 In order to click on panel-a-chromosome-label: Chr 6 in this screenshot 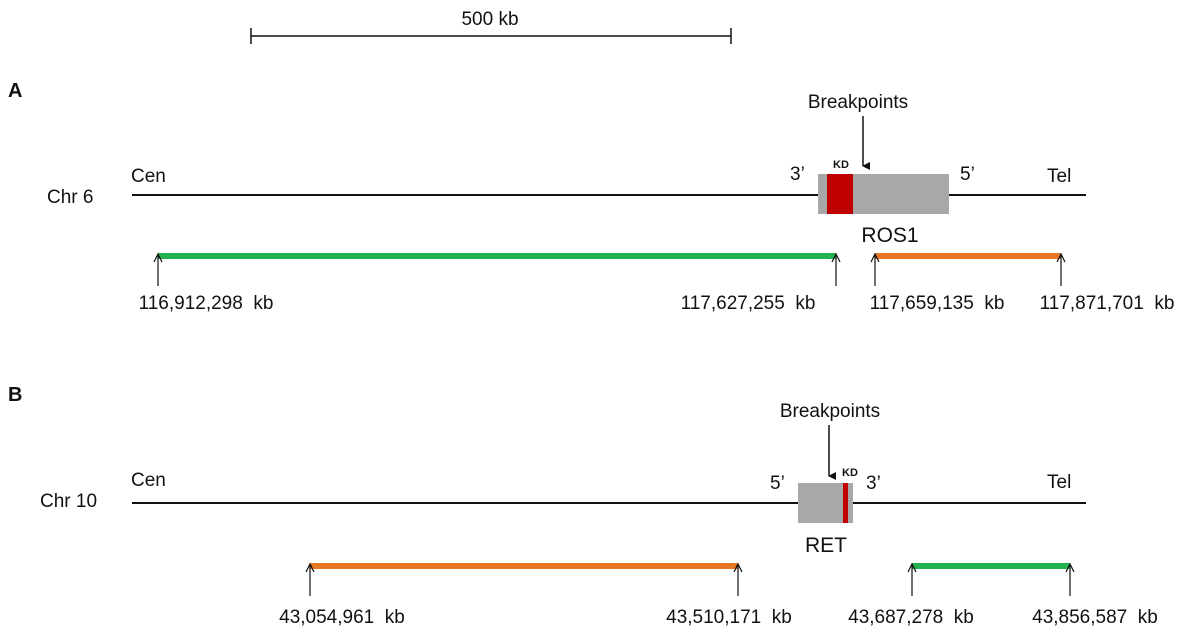, I will do `click(70, 197)`.